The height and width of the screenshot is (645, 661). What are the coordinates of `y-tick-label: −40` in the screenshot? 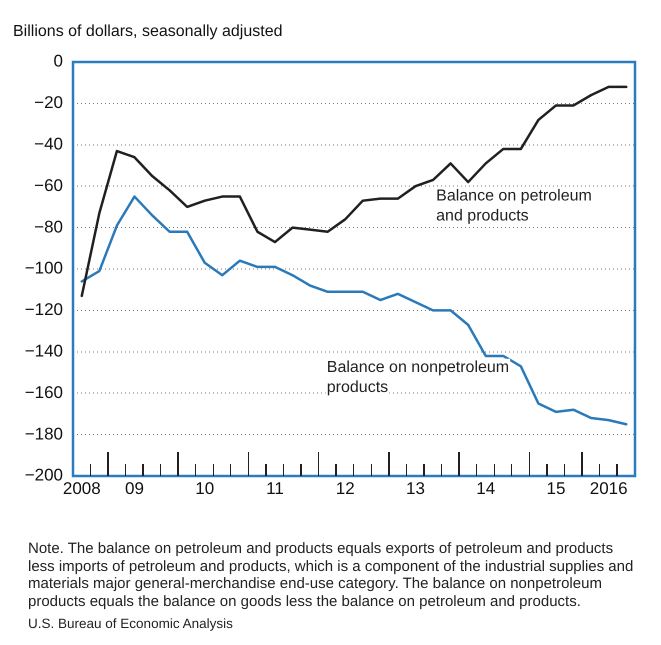 It's located at (48, 144).